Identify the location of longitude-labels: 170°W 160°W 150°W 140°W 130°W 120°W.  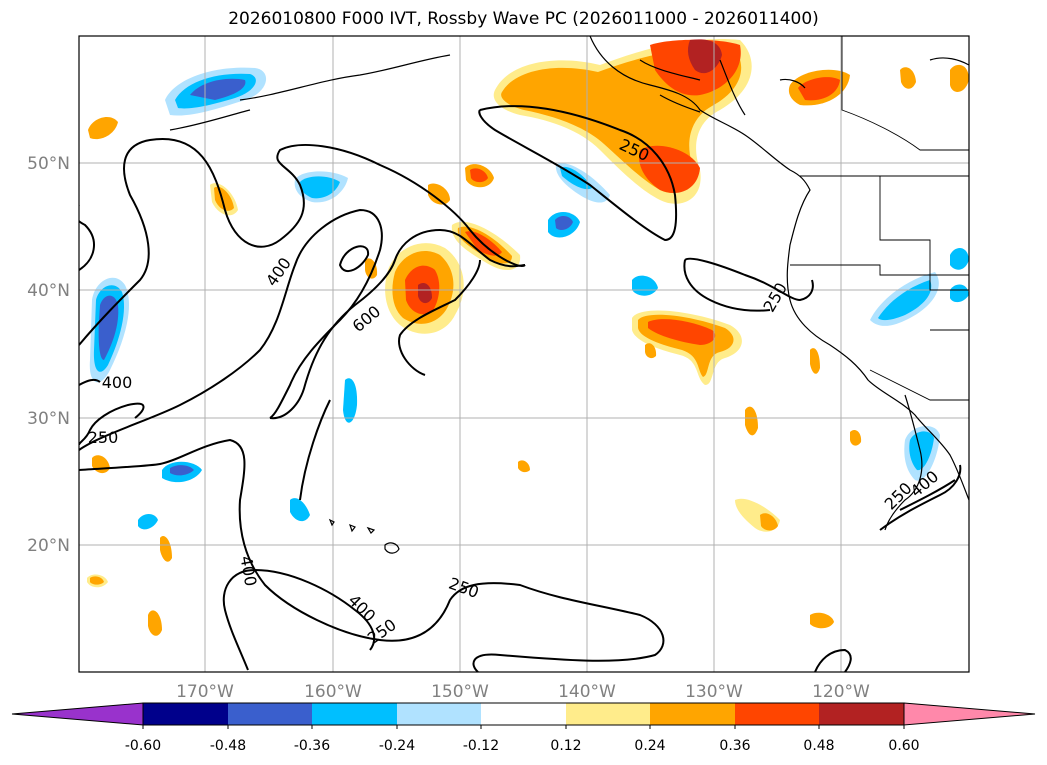
(523, 692).